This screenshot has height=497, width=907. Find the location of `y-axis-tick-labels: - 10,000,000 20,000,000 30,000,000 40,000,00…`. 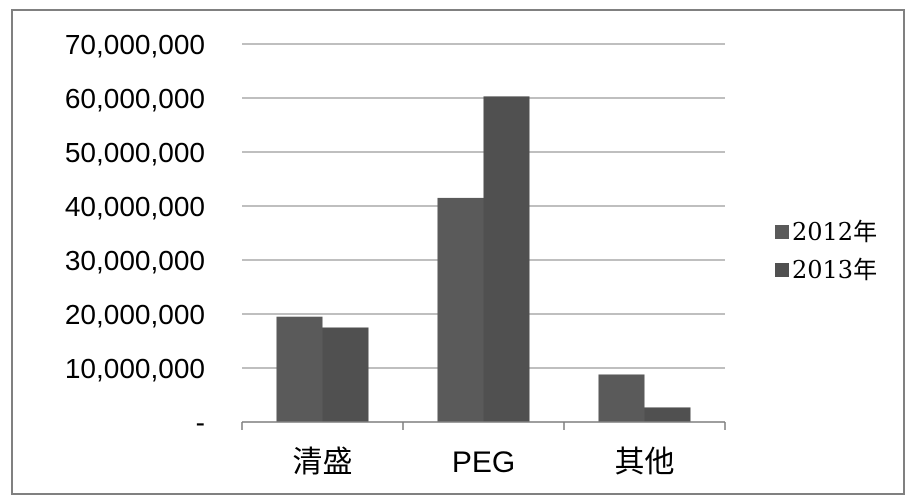

y-axis-tick-labels: - 10,000,000 20,000,000 30,000,000 40,000,00… is located at coordinates (135, 233).